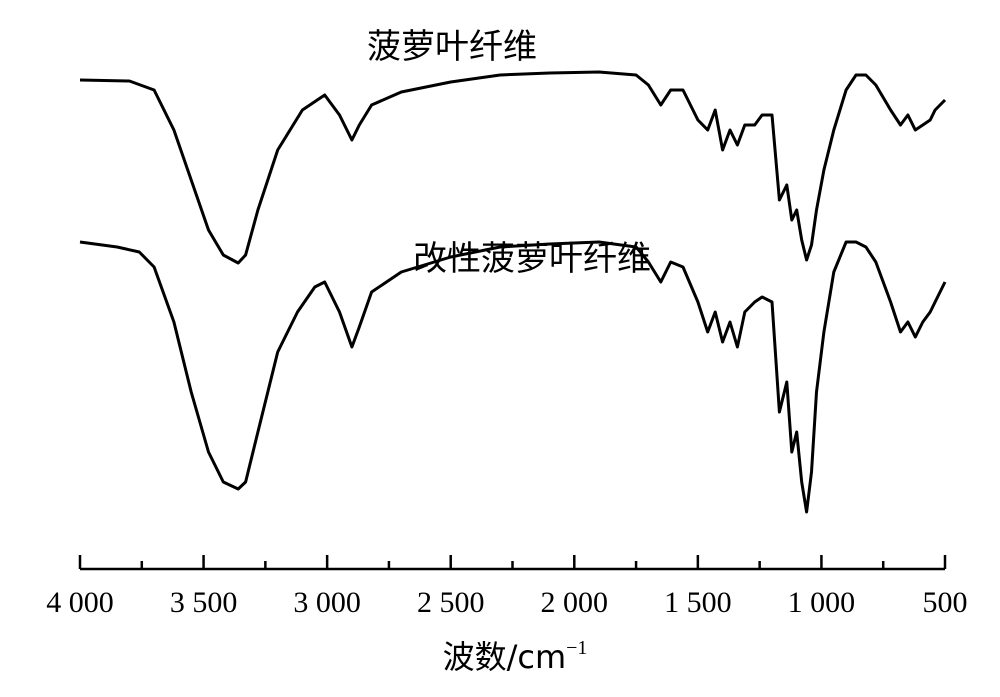 This screenshot has height=697, width=1000. I want to click on x-tick-label: 4 000, so click(80, 602).